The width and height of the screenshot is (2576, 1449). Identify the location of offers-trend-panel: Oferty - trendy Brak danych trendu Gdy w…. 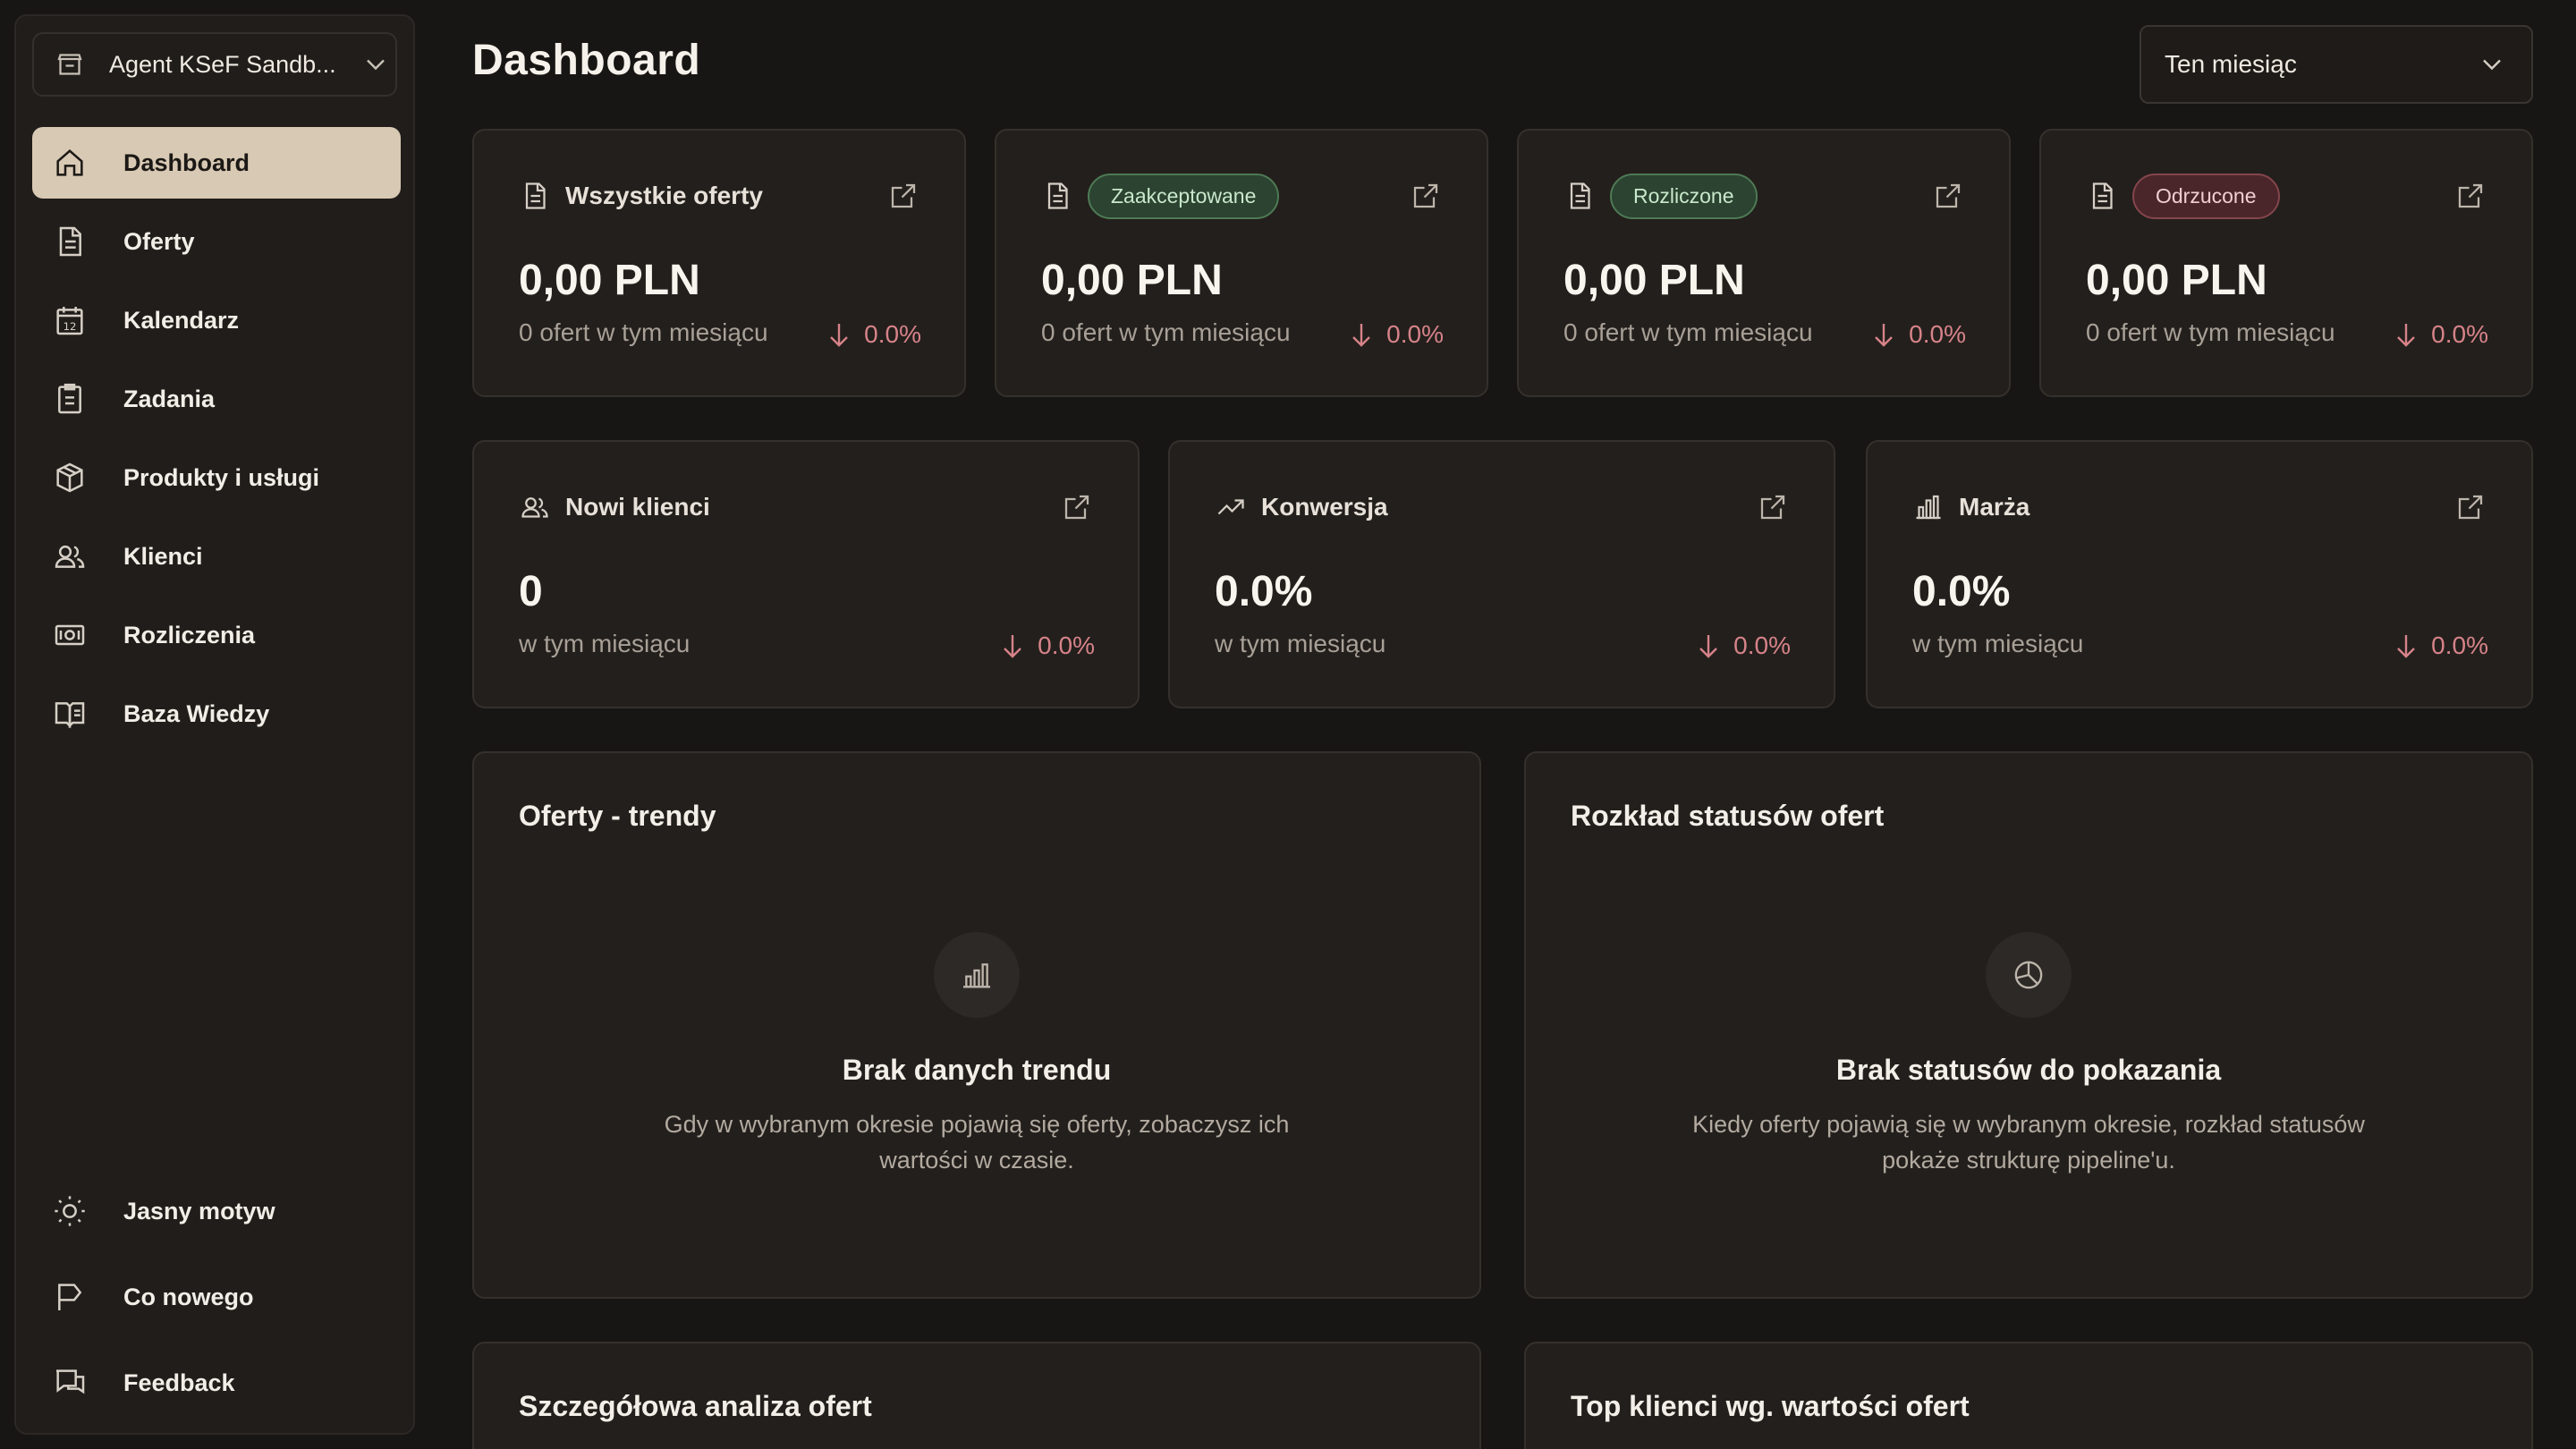
(976, 1025).